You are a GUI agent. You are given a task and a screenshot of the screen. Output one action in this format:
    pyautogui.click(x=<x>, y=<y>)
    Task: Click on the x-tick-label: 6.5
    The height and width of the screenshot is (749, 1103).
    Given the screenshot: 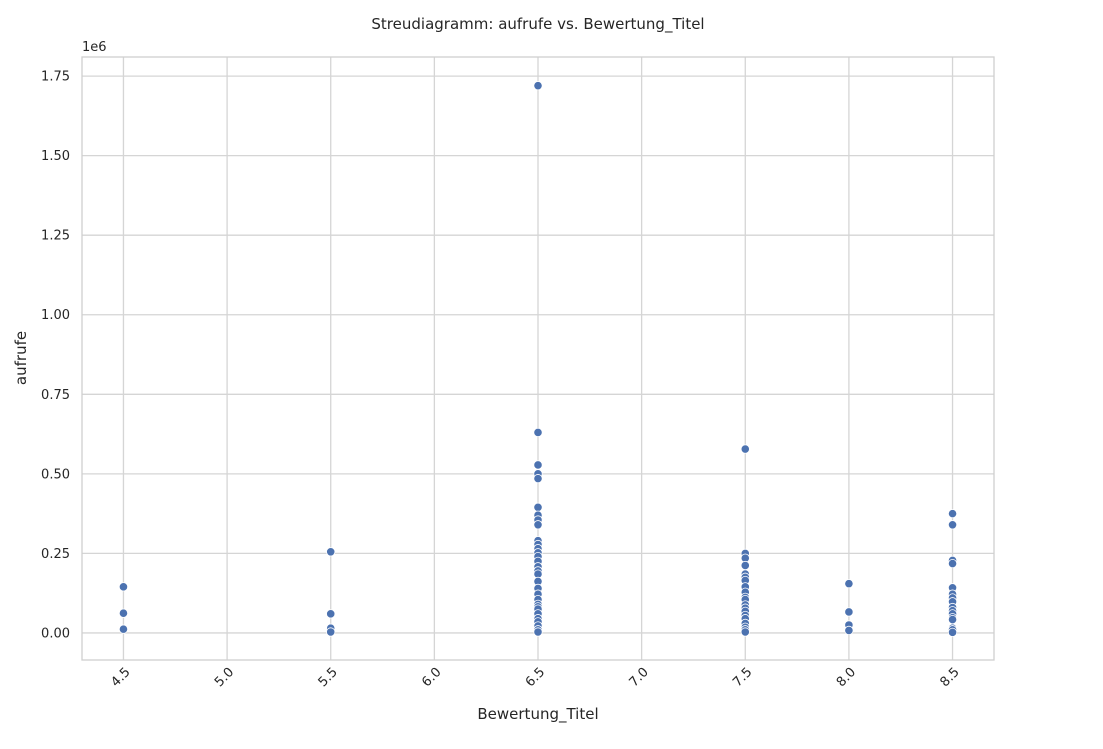 What is the action you would take?
    pyautogui.click(x=535, y=677)
    